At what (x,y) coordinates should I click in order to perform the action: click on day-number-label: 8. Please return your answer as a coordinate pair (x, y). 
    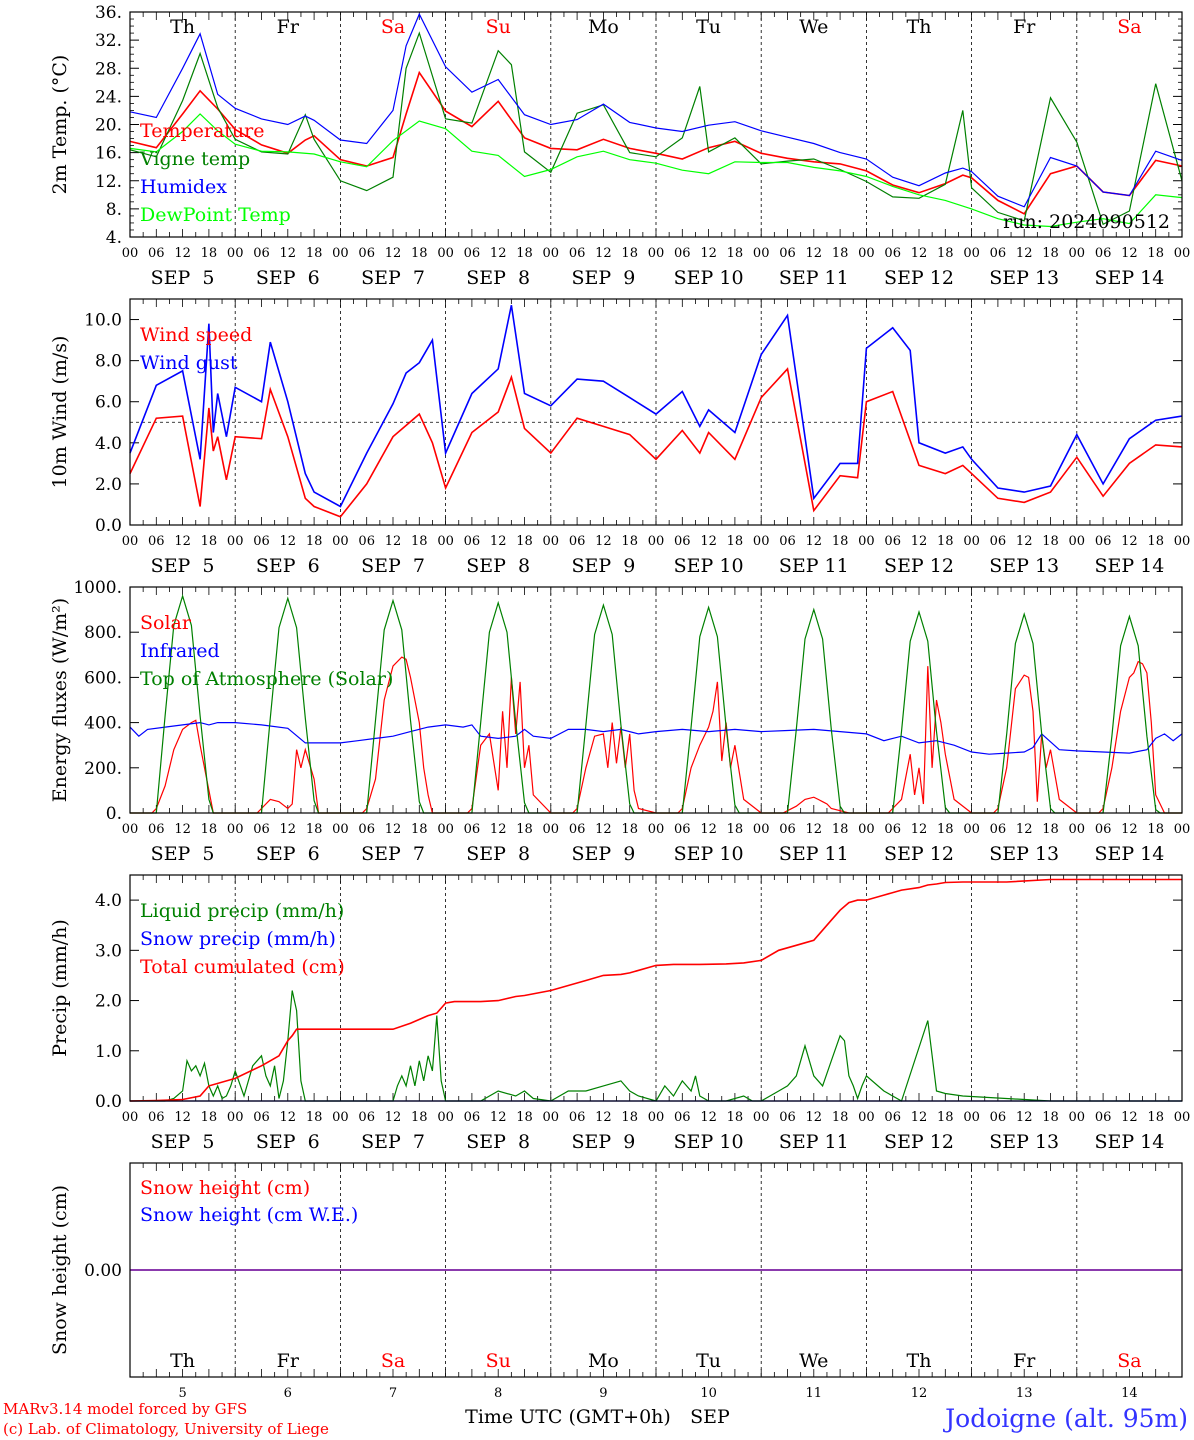
    Looking at the image, I should click on (498, 1393).